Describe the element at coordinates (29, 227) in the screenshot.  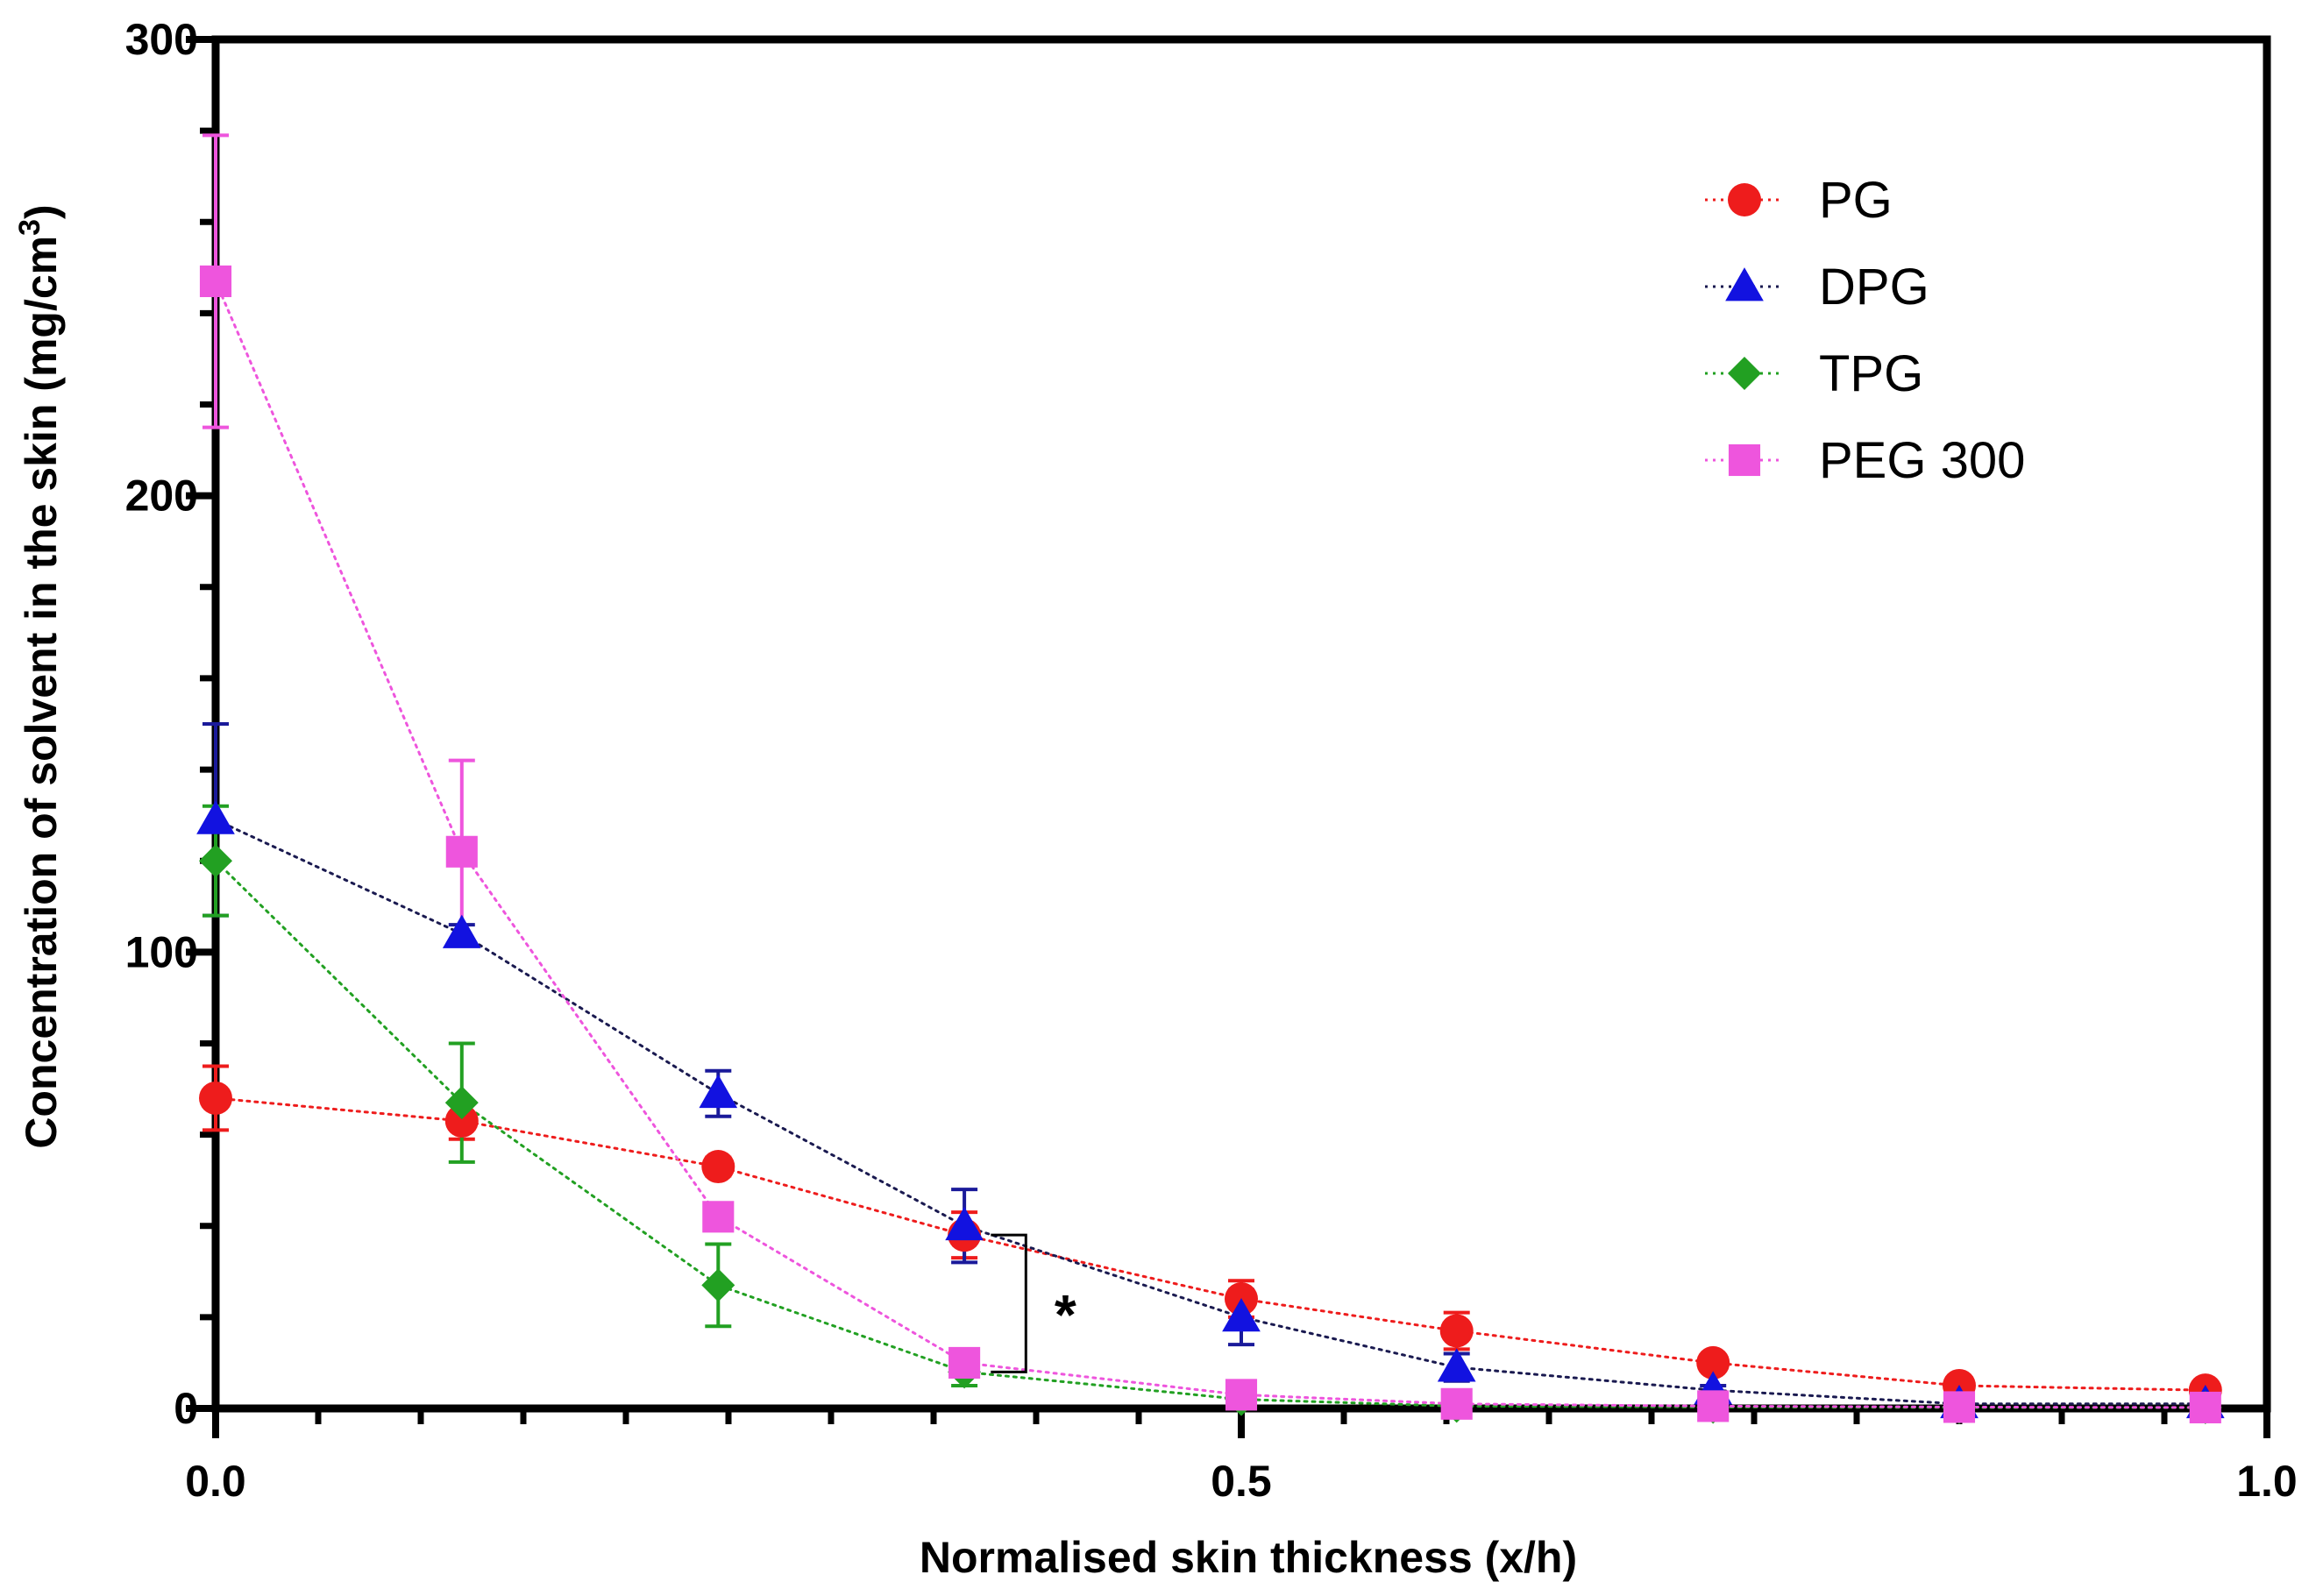
I see `y-axis-label-sup: 3` at that location.